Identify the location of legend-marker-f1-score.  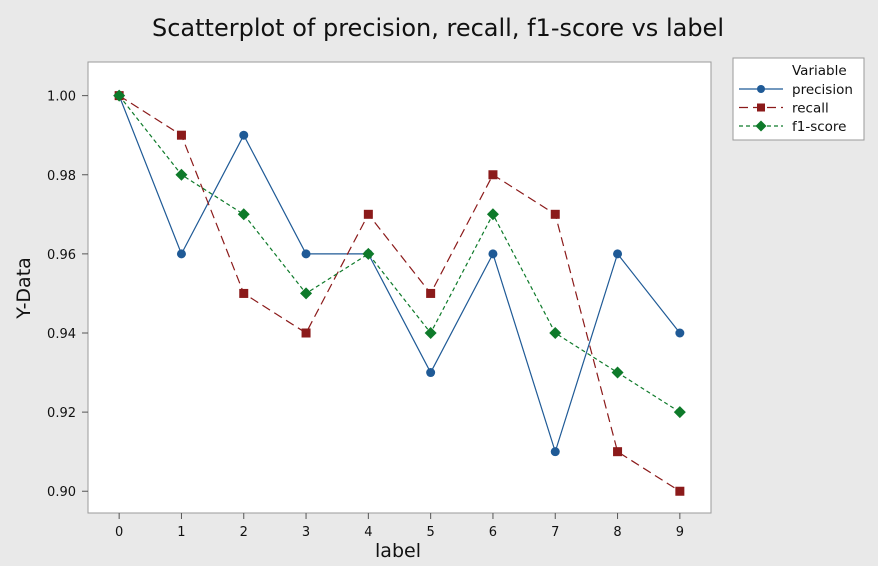
(761, 126).